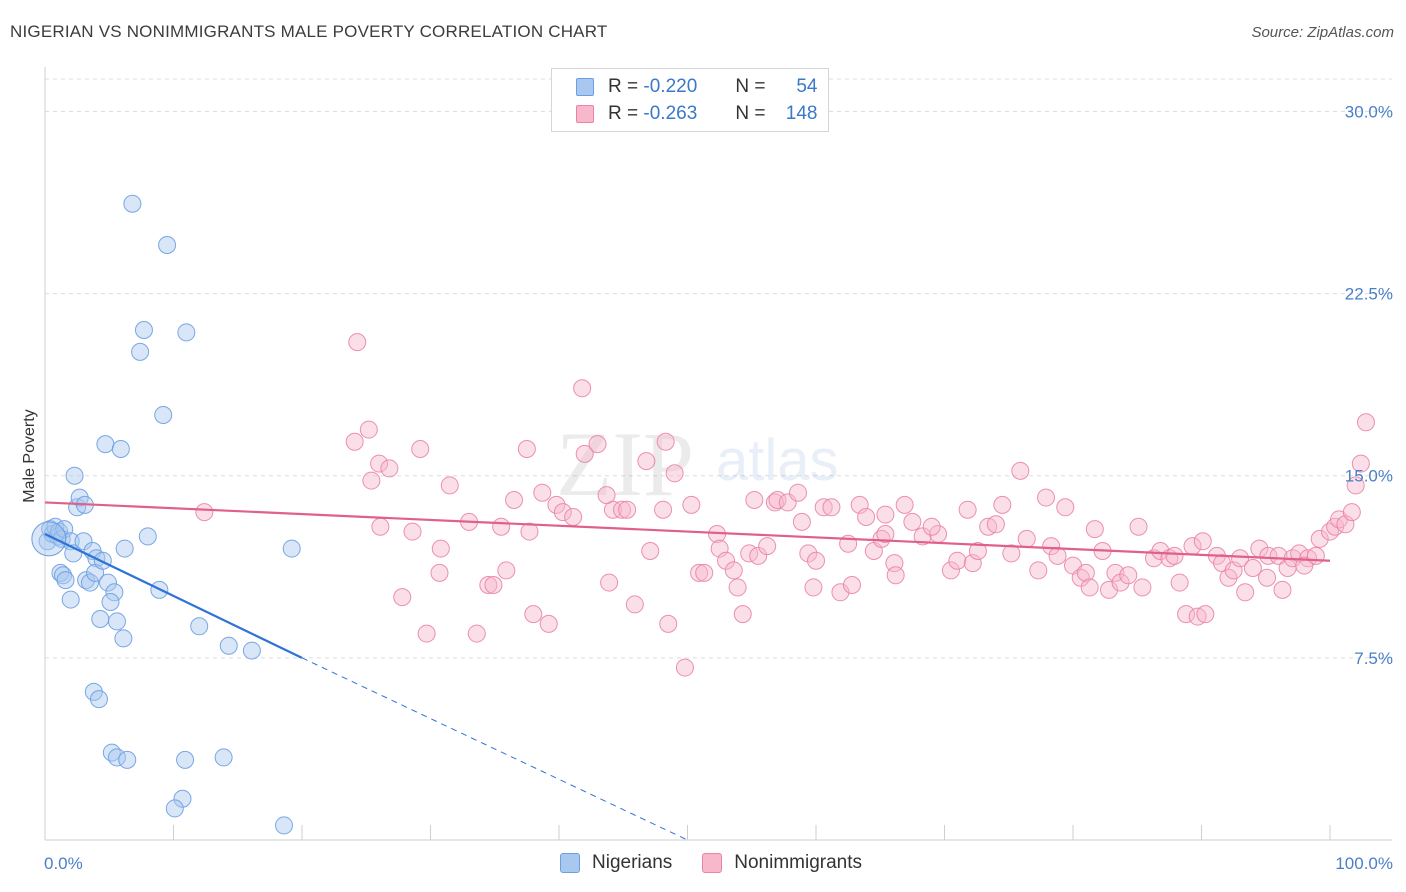 The height and width of the screenshot is (892, 1406). What do you see at coordinates (1369, 294) in the screenshot?
I see `y-tick-label: 22.5%` at bounding box center [1369, 294].